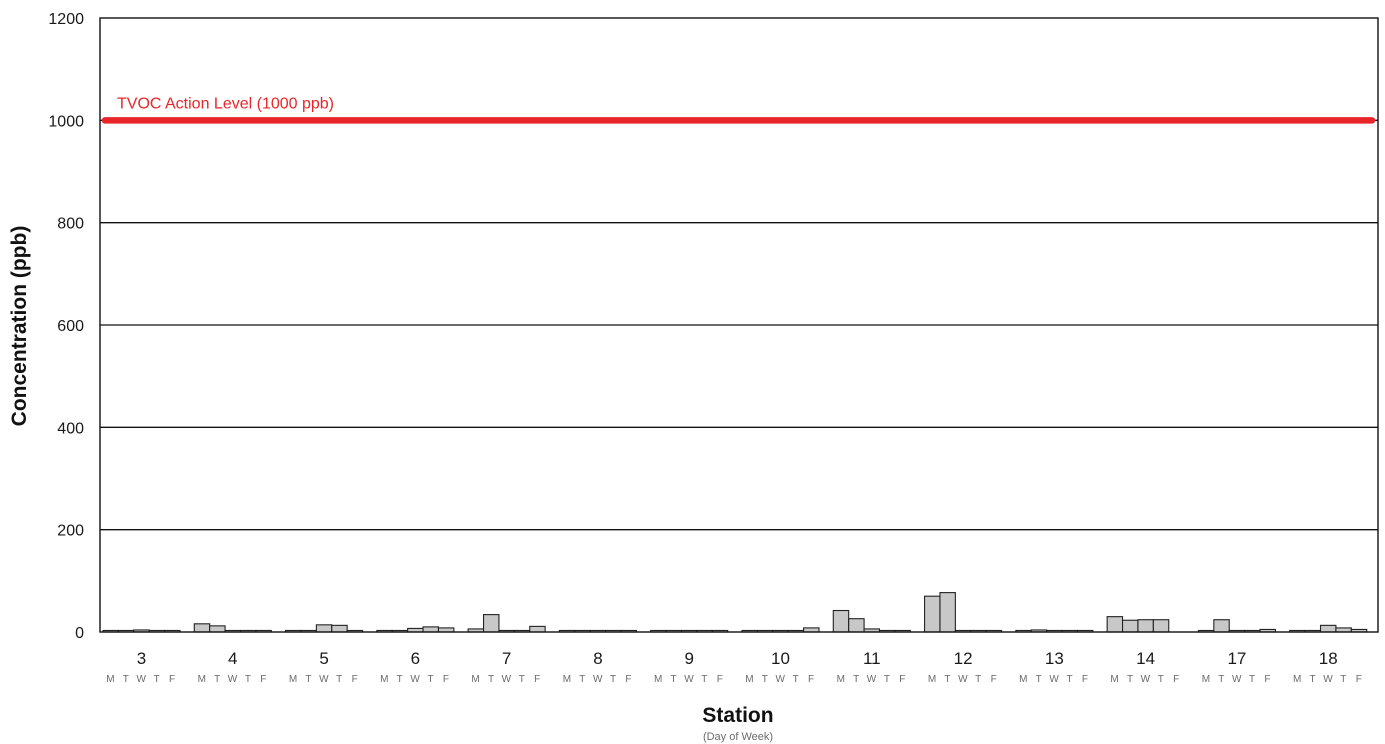 This screenshot has width=1385, height=744. What do you see at coordinates (737, 715) in the screenshot?
I see `x-axis-title: Station` at bounding box center [737, 715].